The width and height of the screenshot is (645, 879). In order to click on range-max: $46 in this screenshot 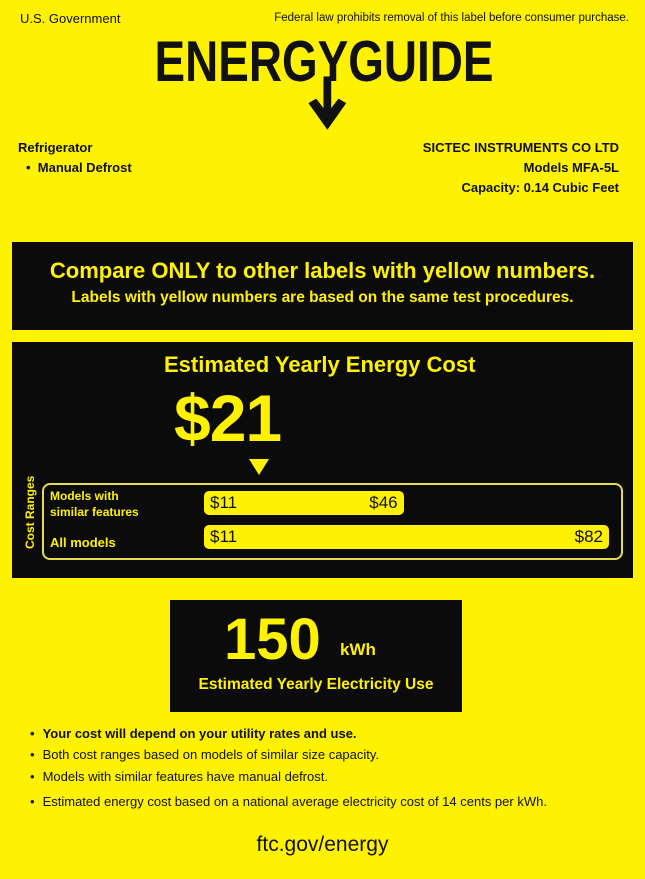, I will do `click(383, 502)`.